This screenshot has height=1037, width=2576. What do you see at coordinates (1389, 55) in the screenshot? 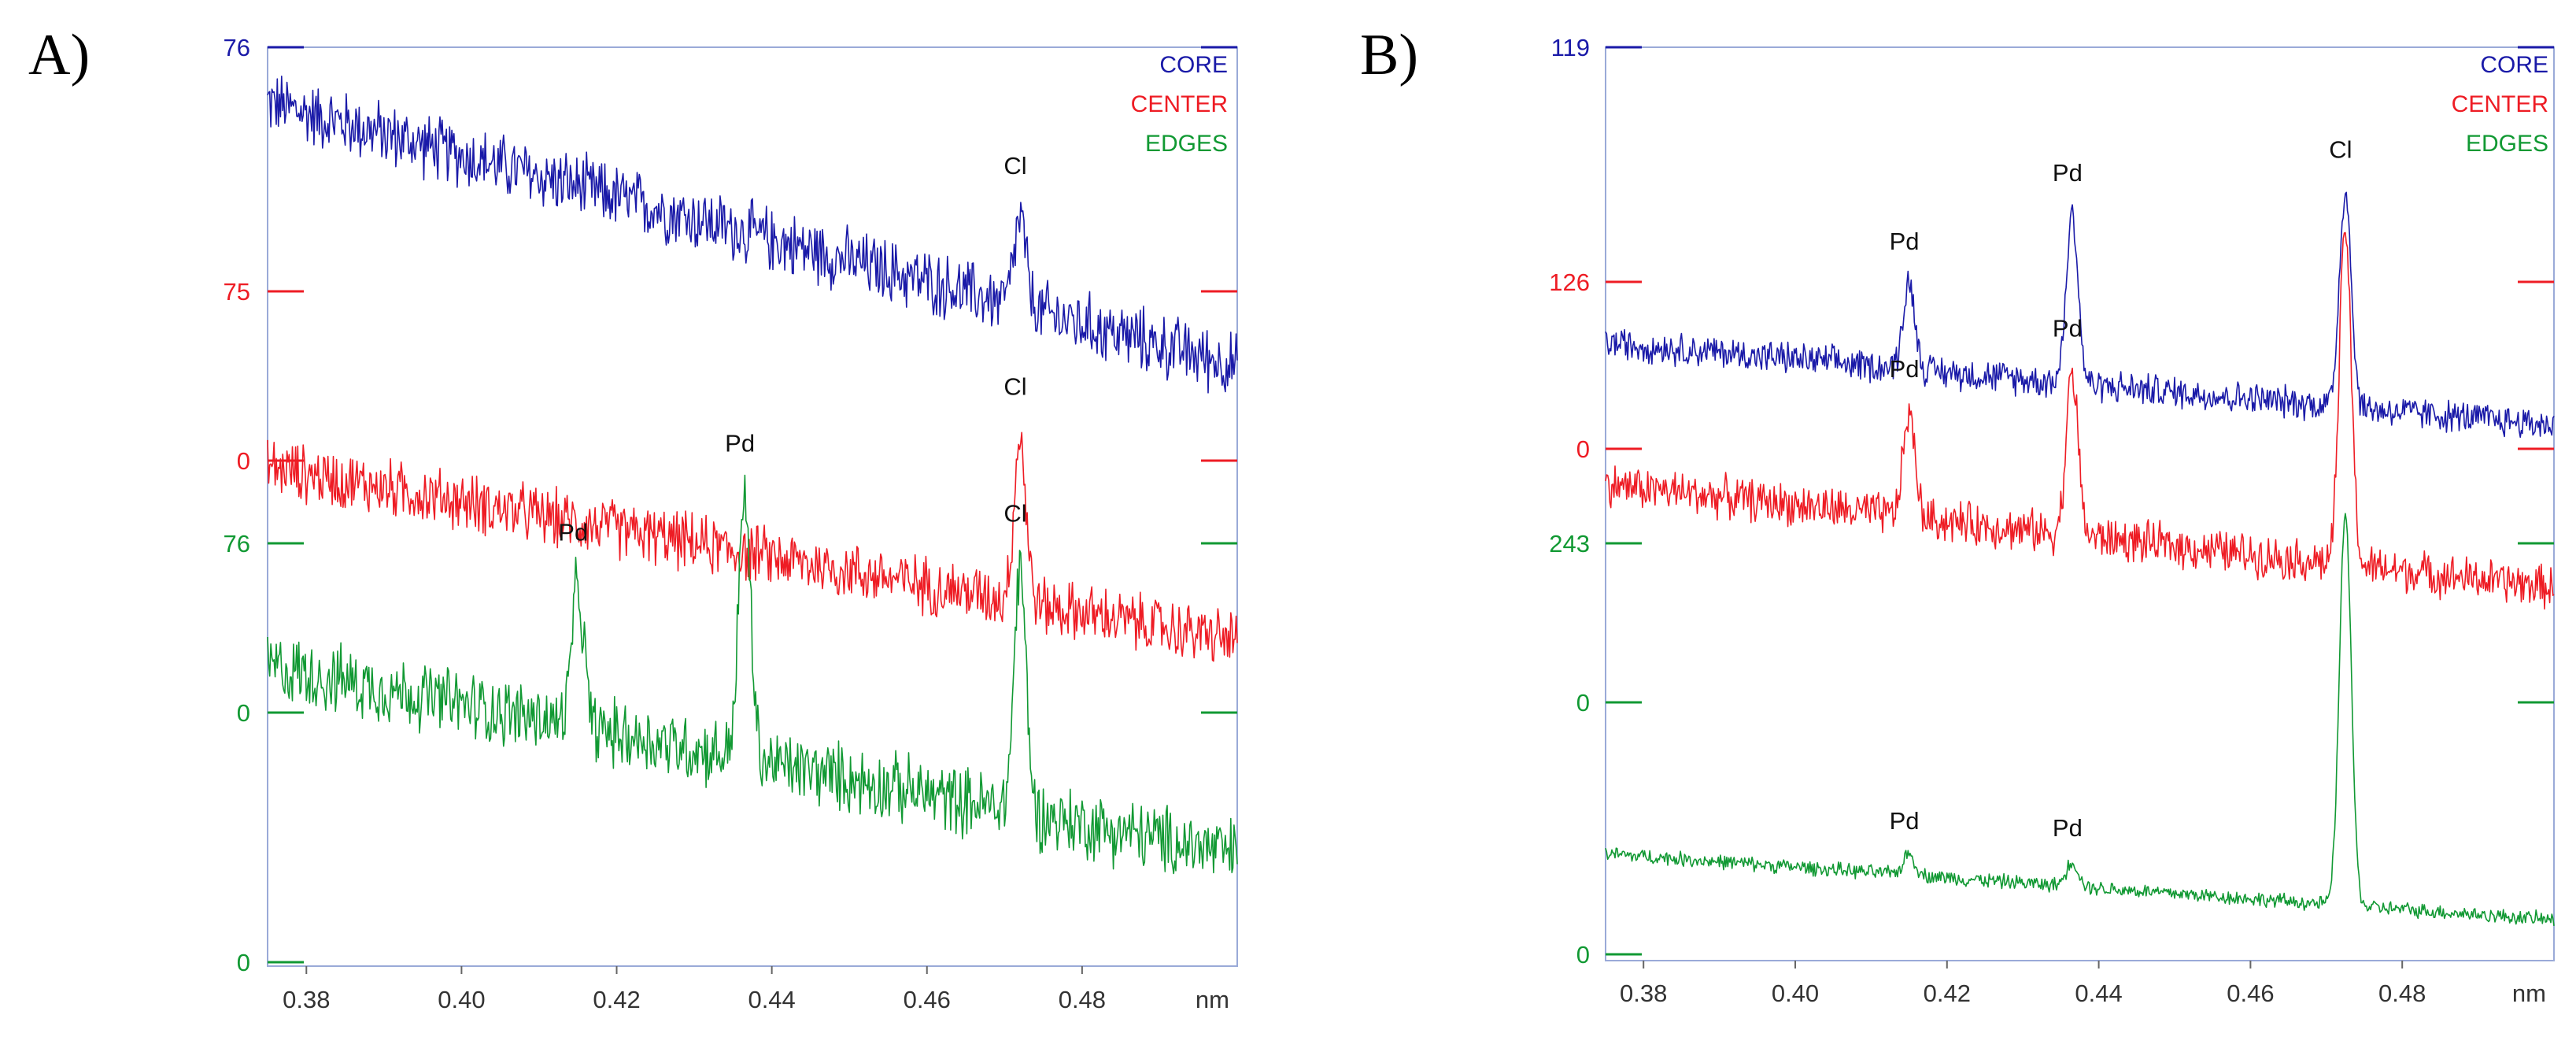
I see `panel-b-label: B)` at bounding box center [1389, 55].